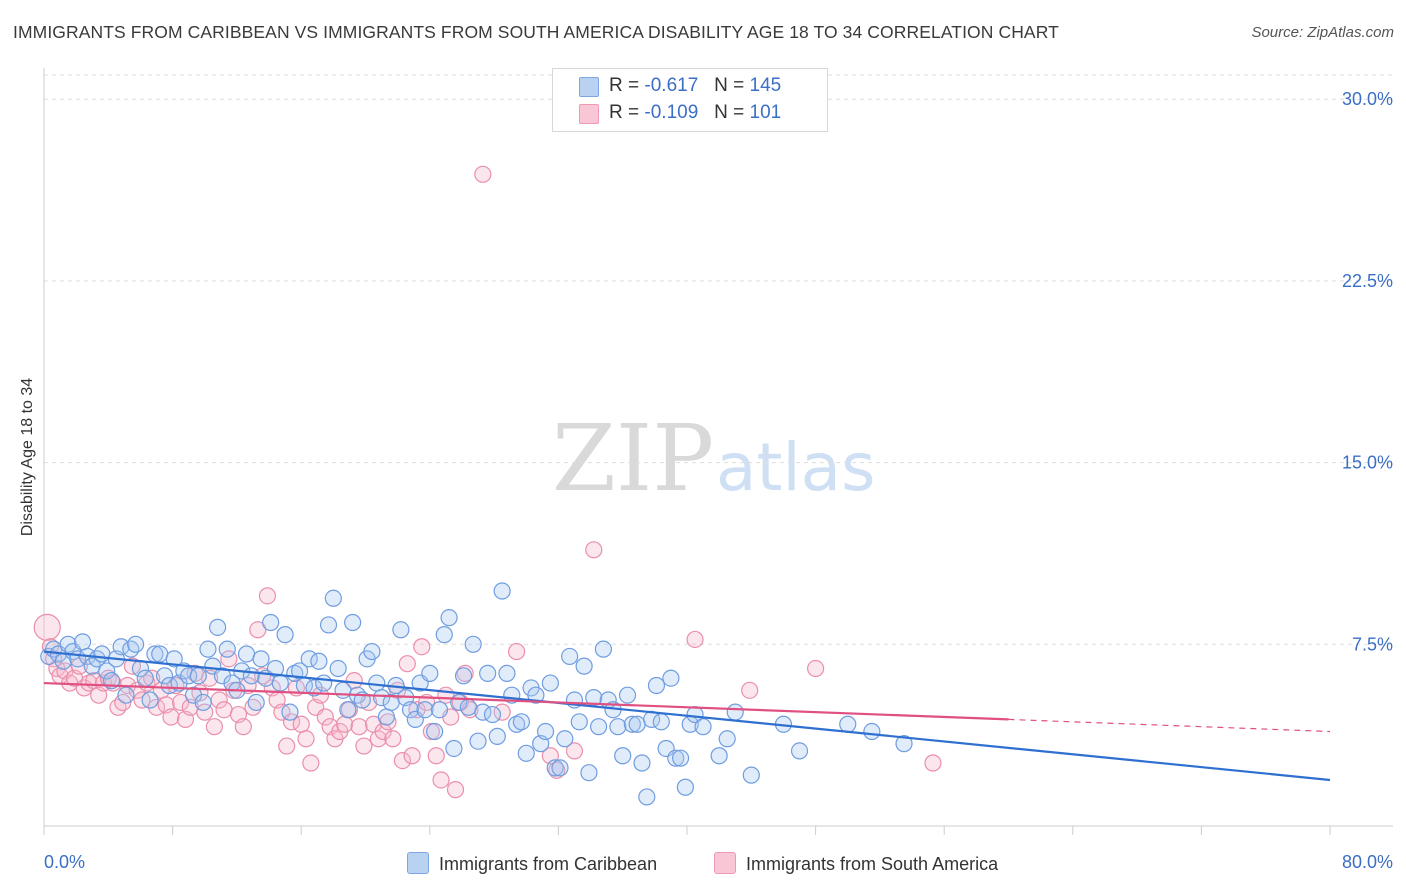  Describe the element at coordinates (725, 863) in the screenshot. I see `bottom-legend-swatch-south-america` at that location.